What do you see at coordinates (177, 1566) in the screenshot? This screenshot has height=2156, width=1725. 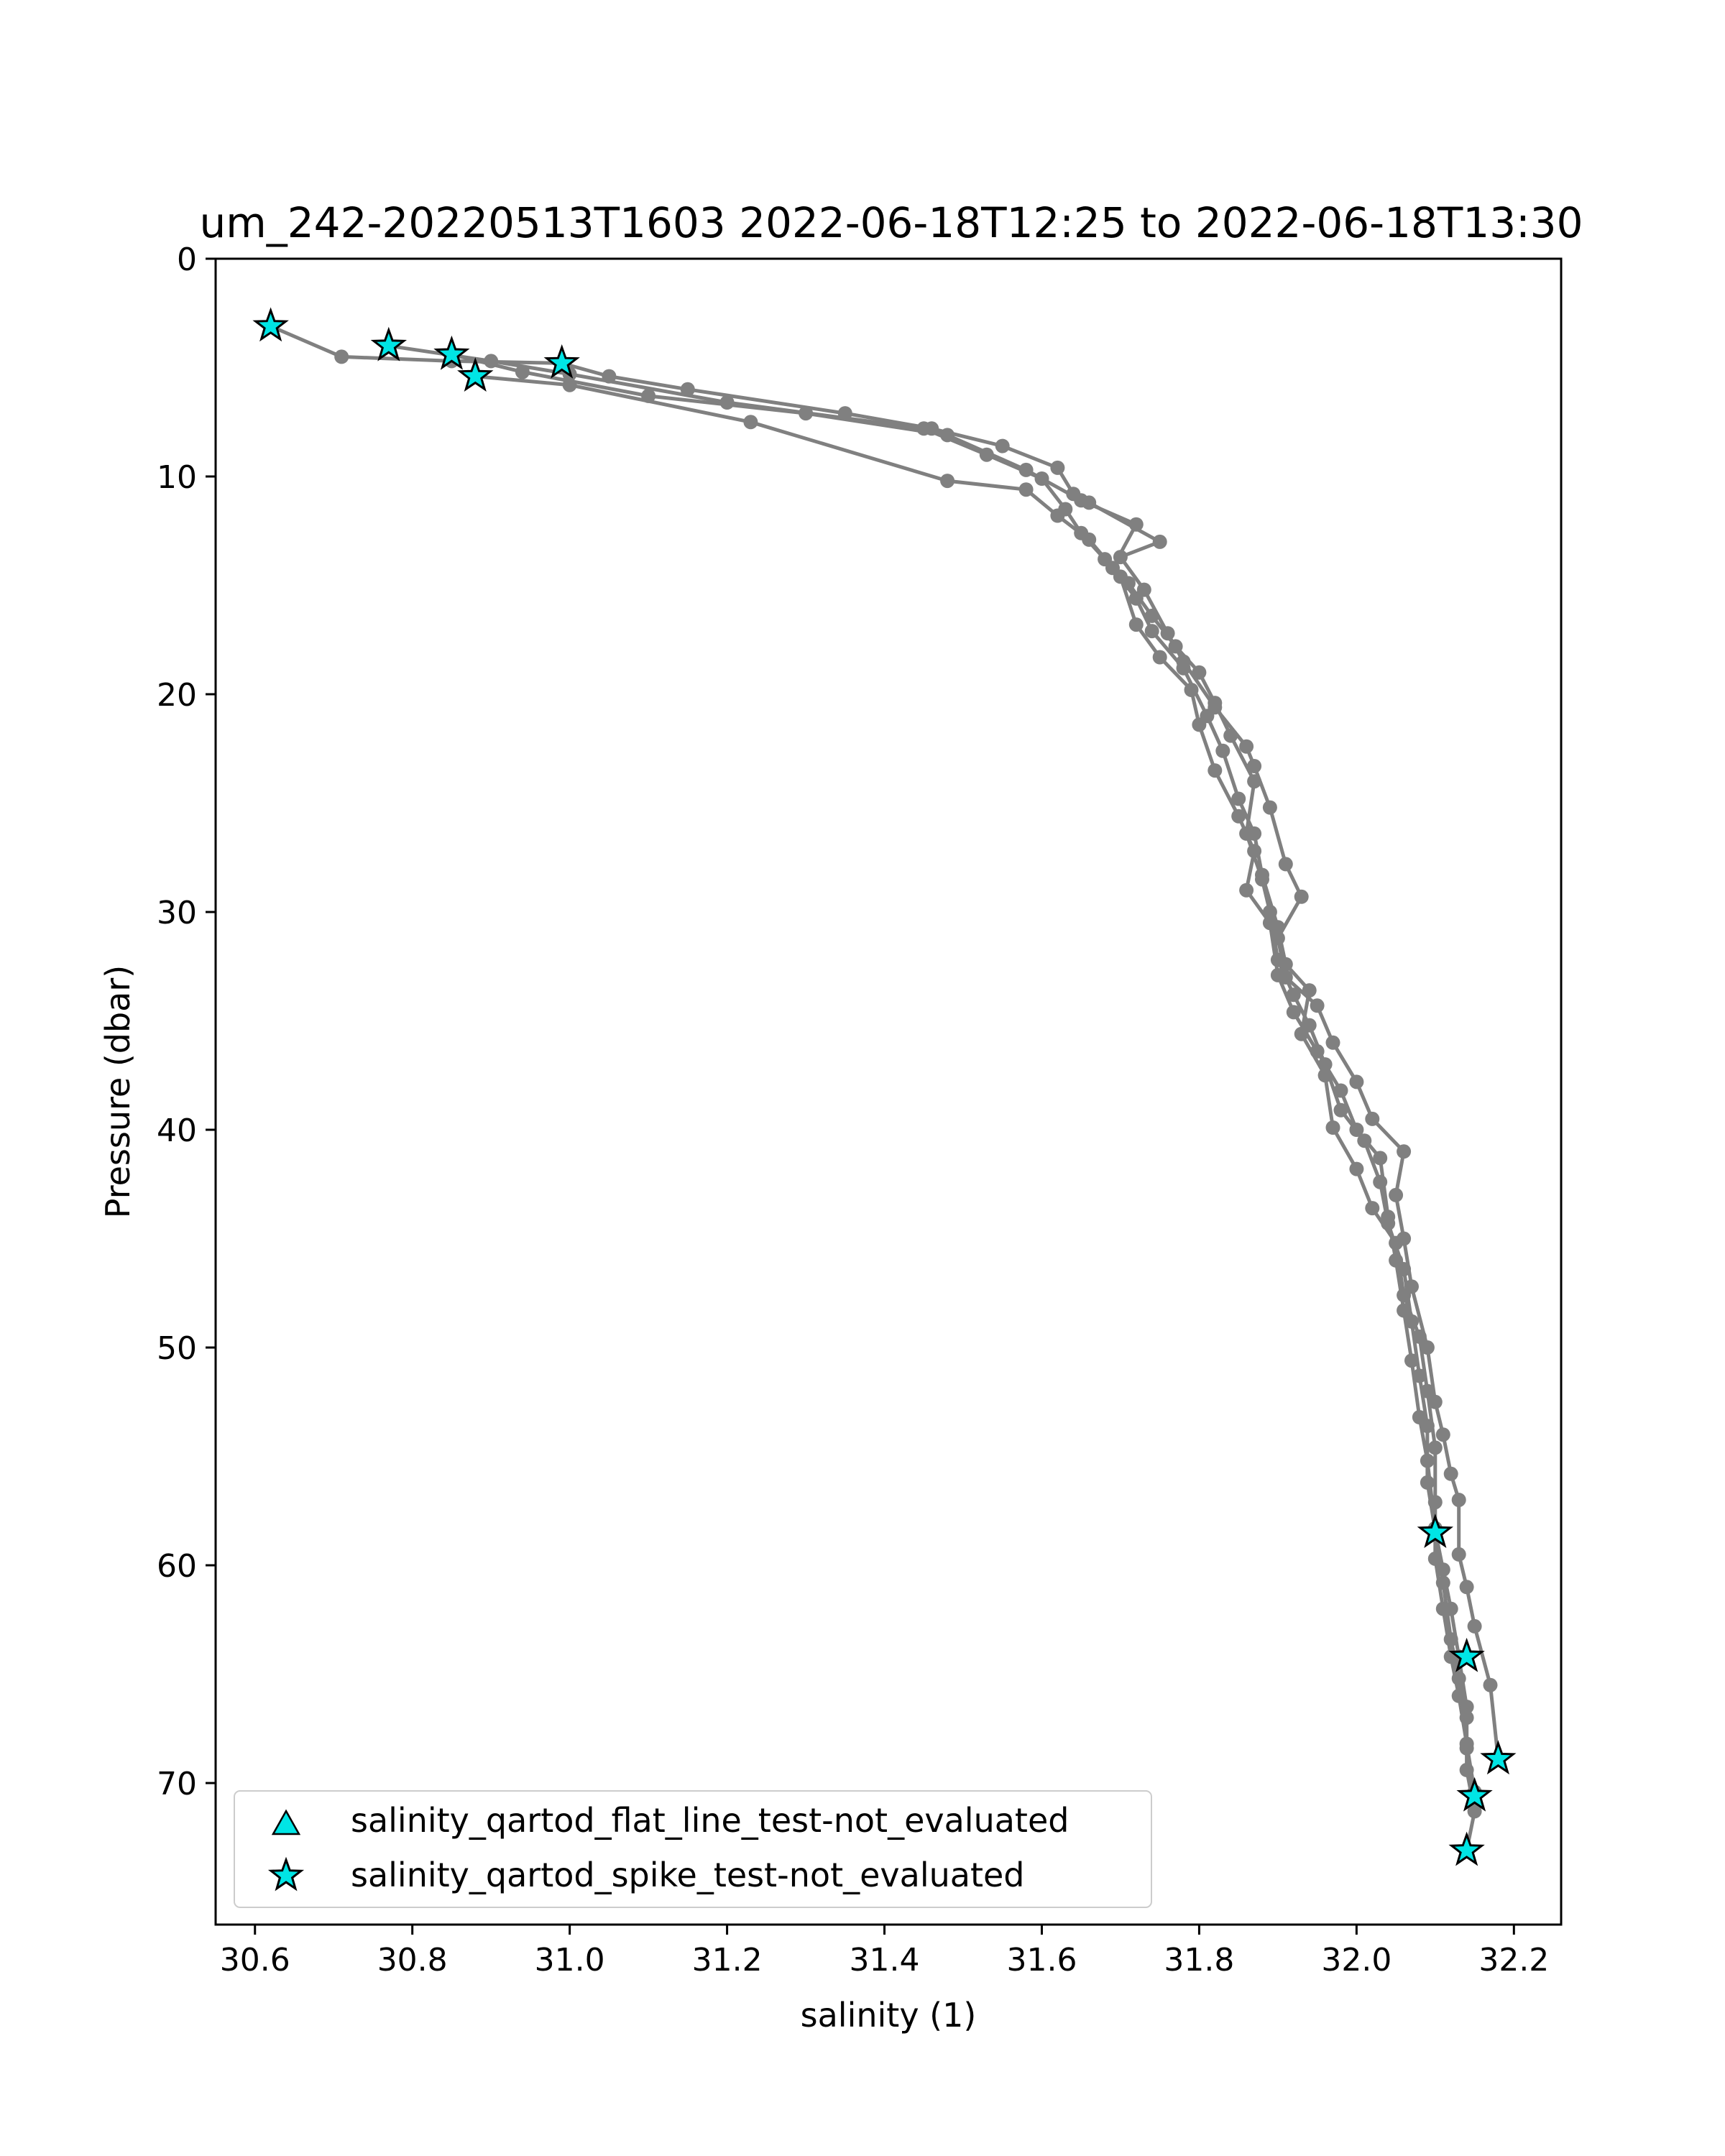 I see `y-tick-label: 60` at bounding box center [177, 1566].